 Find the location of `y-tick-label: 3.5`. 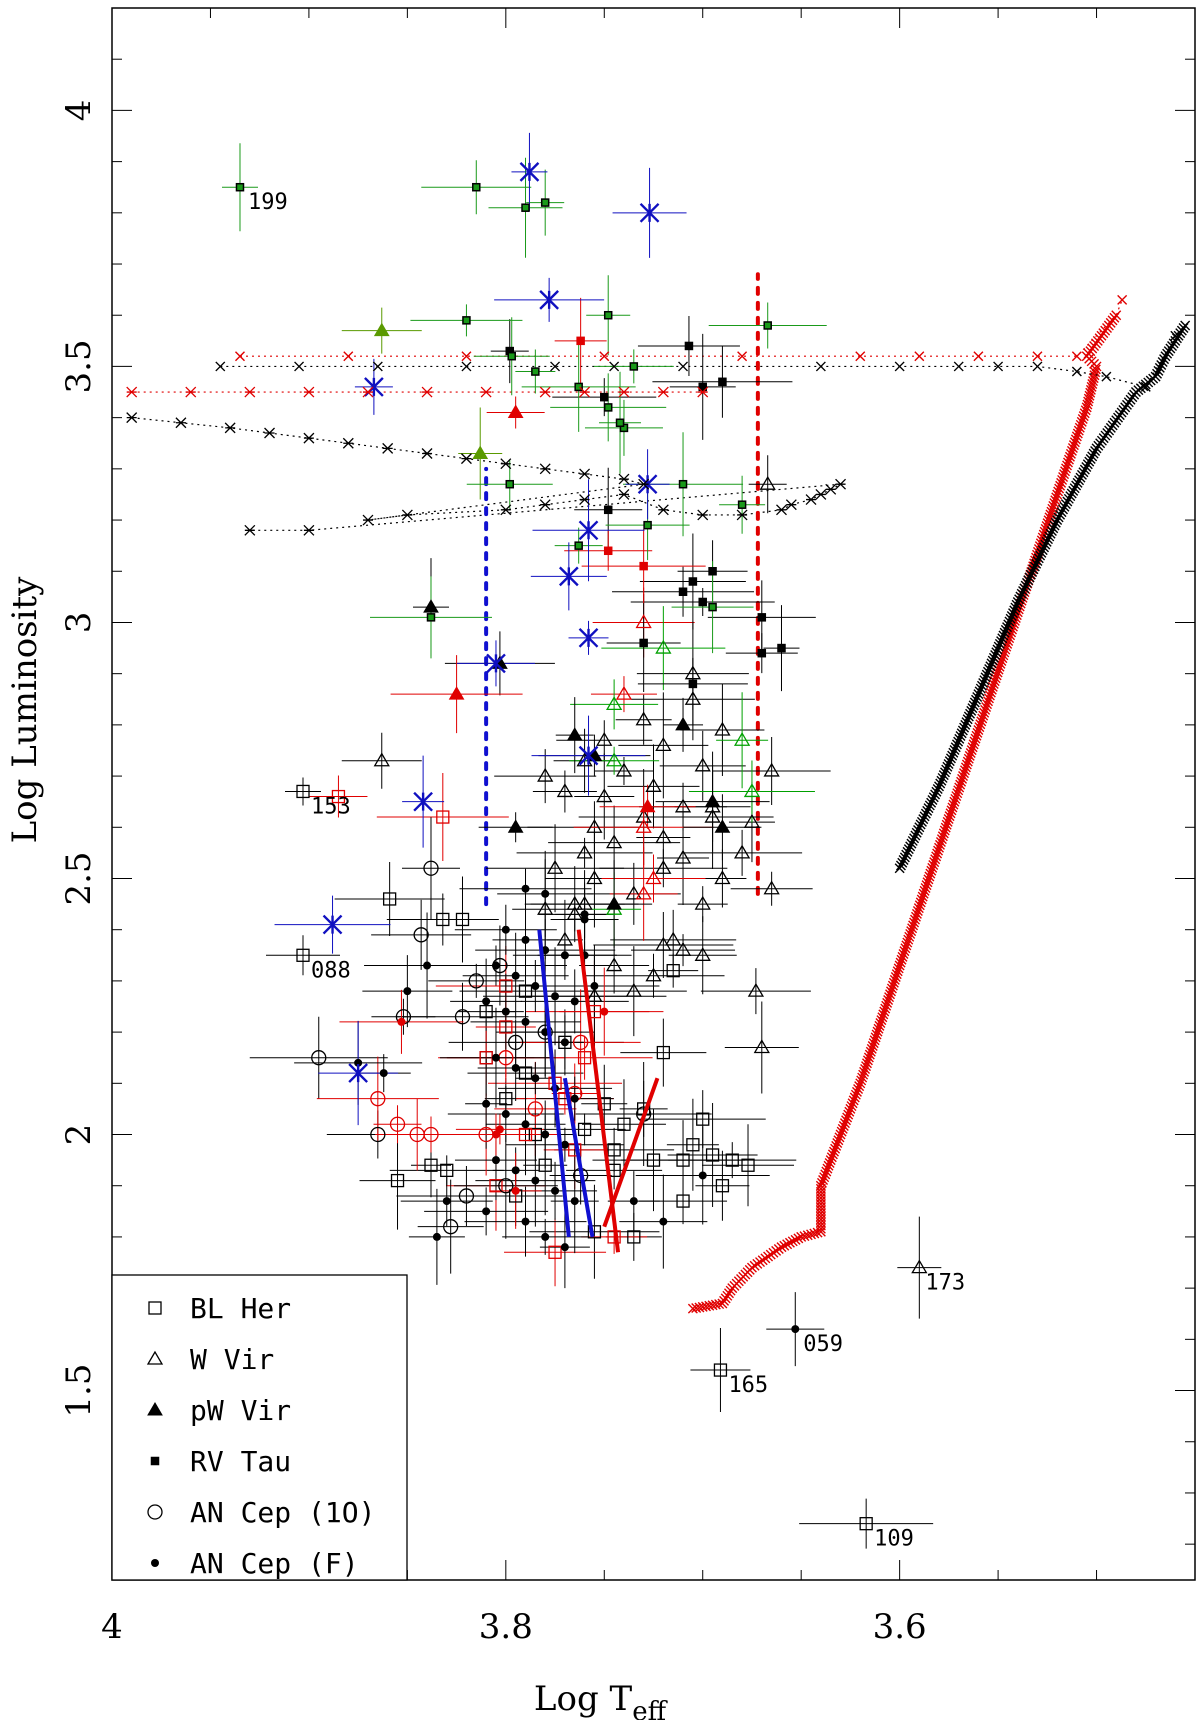

y-tick-label: 3.5 is located at coordinates (79, 366).